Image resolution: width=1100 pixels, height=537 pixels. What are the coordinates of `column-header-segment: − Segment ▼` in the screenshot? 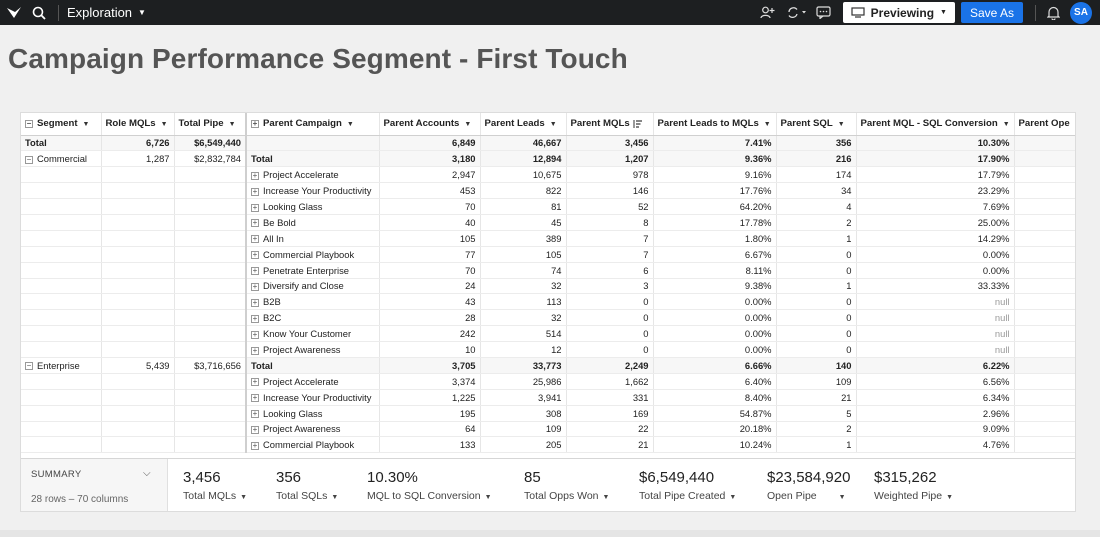 It's located at (61, 124).